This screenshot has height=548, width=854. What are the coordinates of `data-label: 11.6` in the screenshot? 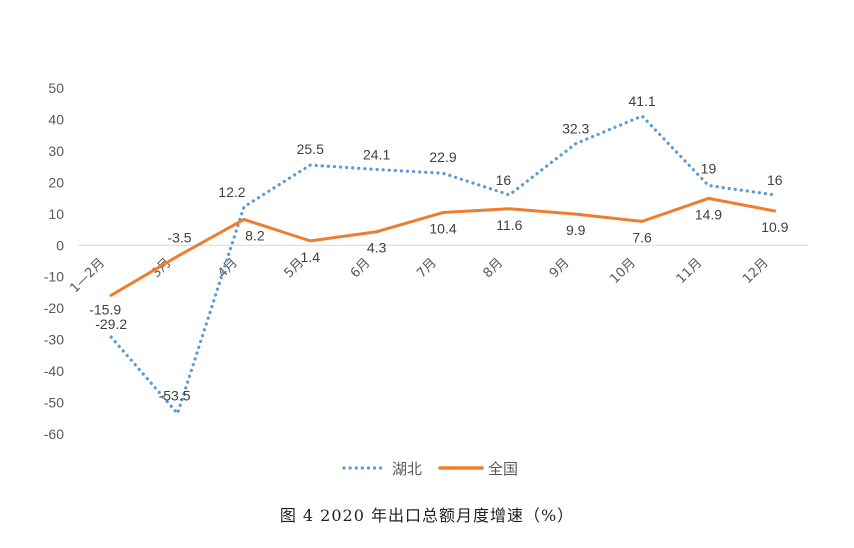 It's located at (509, 225).